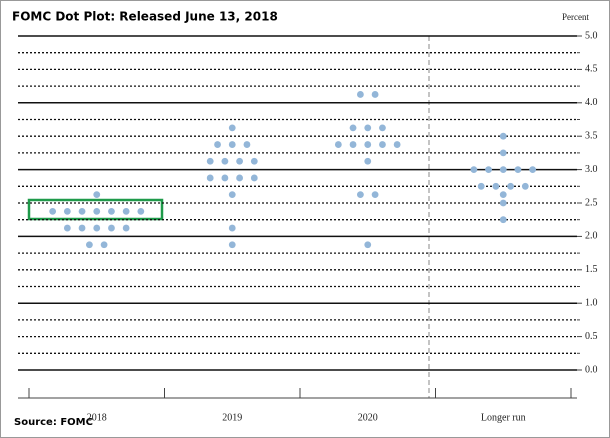  Describe the element at coordinates (232, 417) in the screenshot. I see `x-tick-label: 2019` at that location.